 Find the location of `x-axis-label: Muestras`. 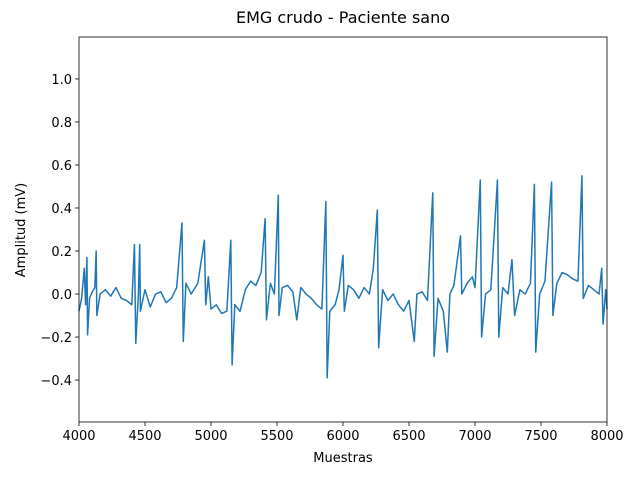

x-axis-label: Muestras is located at coordinates (343, 458).